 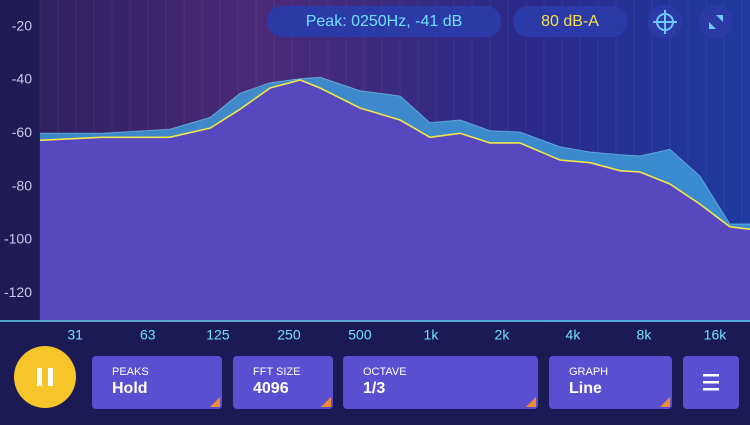 I want to click on x-tick-label: 2k, so click(x=503, y=335).